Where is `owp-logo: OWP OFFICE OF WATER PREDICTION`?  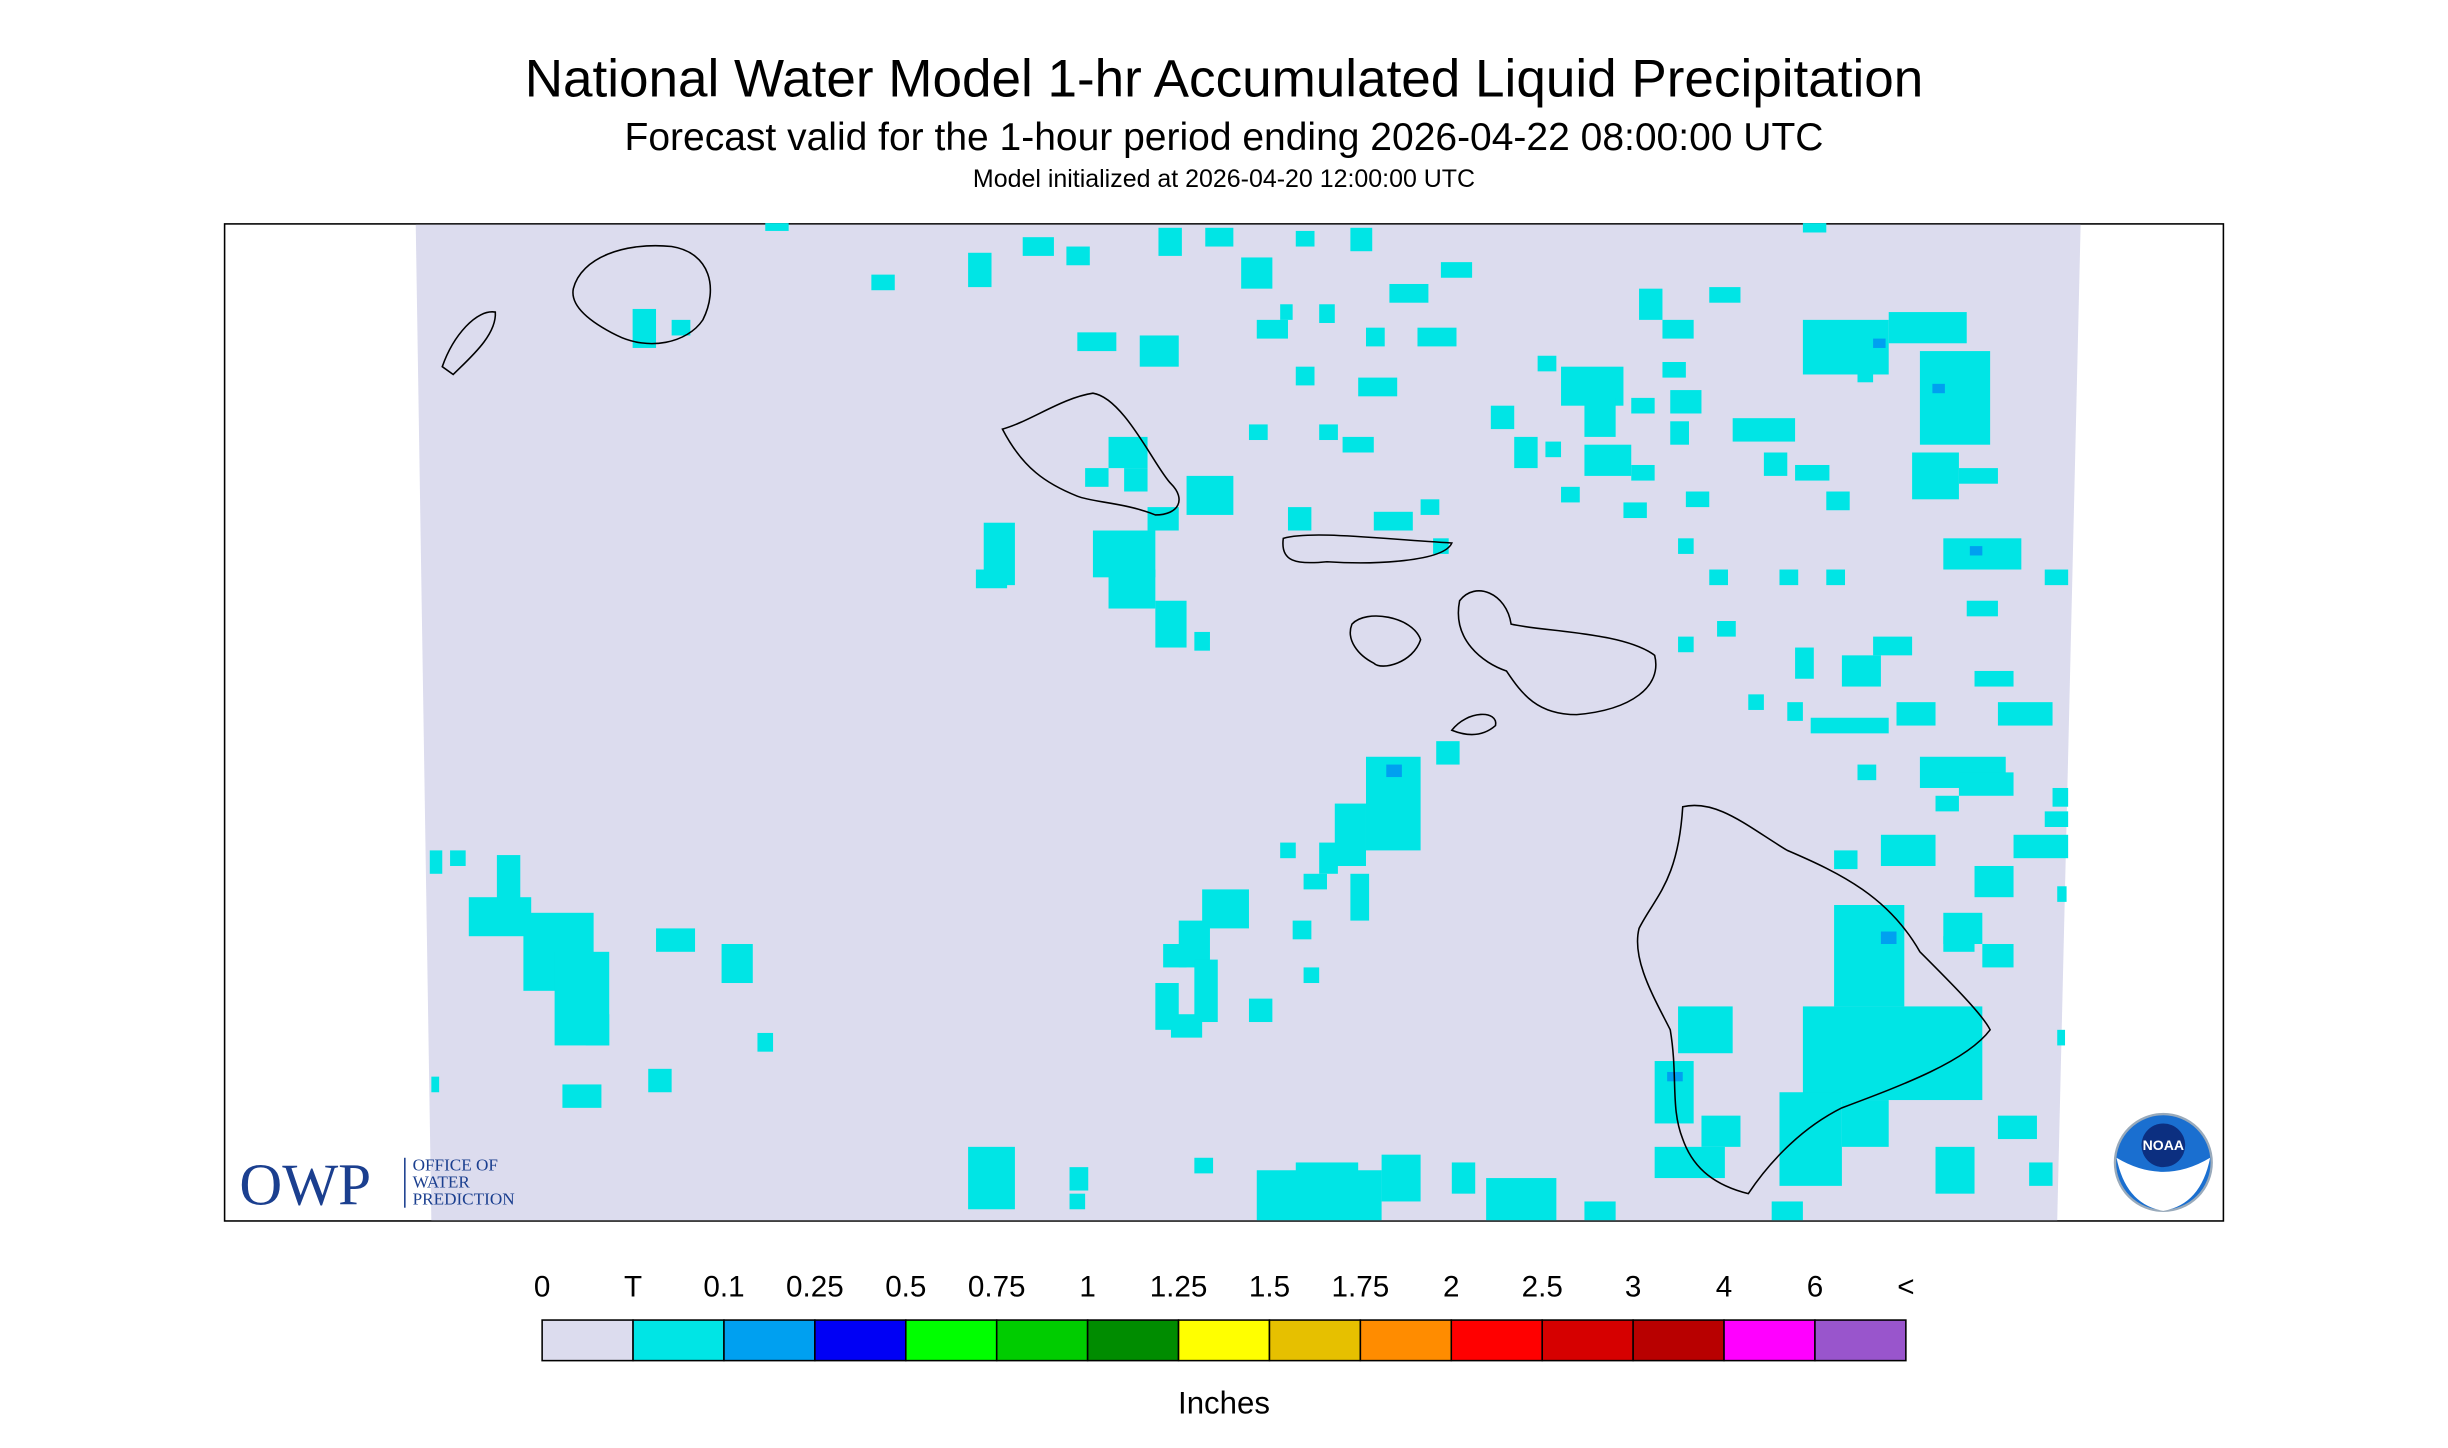
owp-logo: OWP OFFICE OF WATER PREDICTION is located at coordinates (376, 1185).